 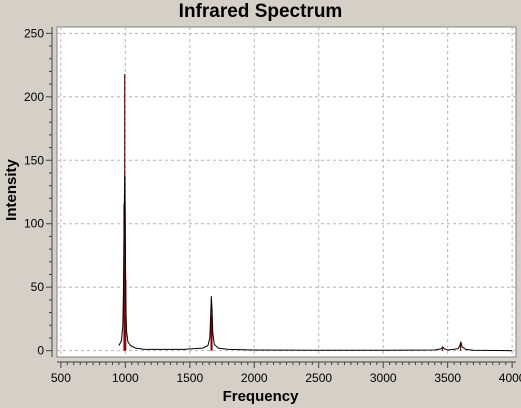 I want to click on x-tick-label: 2500, so click(x=318, y=378).